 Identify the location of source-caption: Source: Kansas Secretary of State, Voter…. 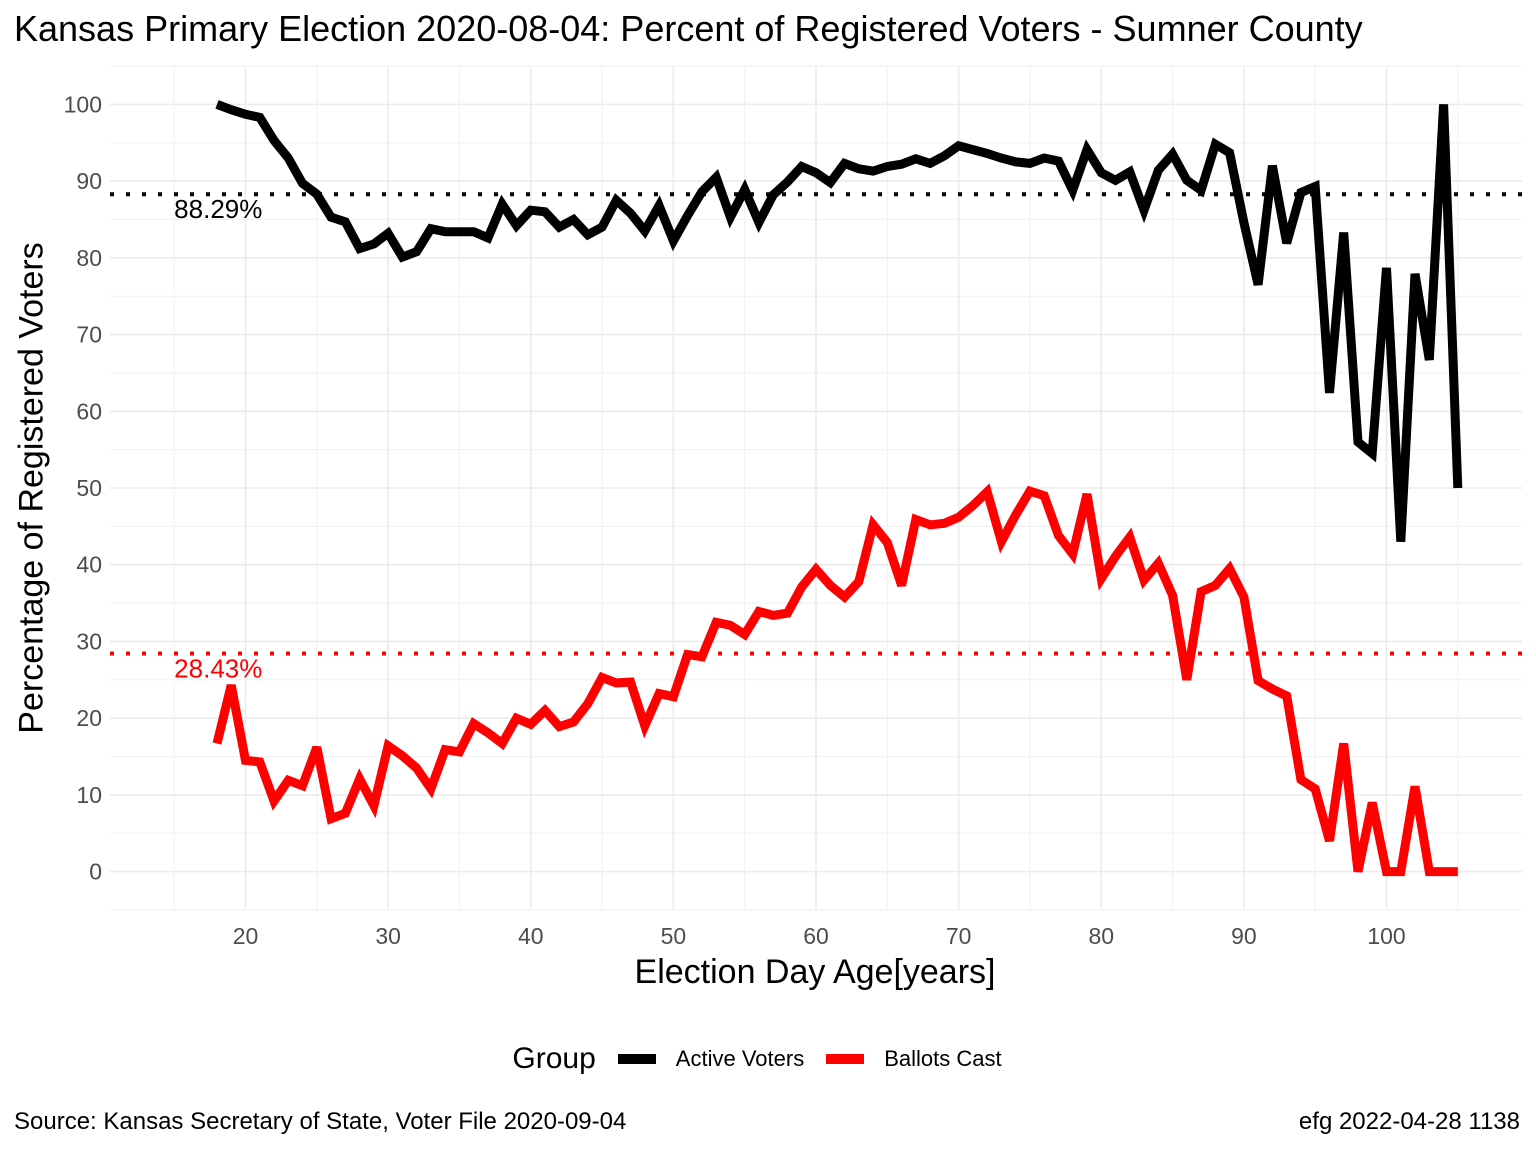
(320, 1121).